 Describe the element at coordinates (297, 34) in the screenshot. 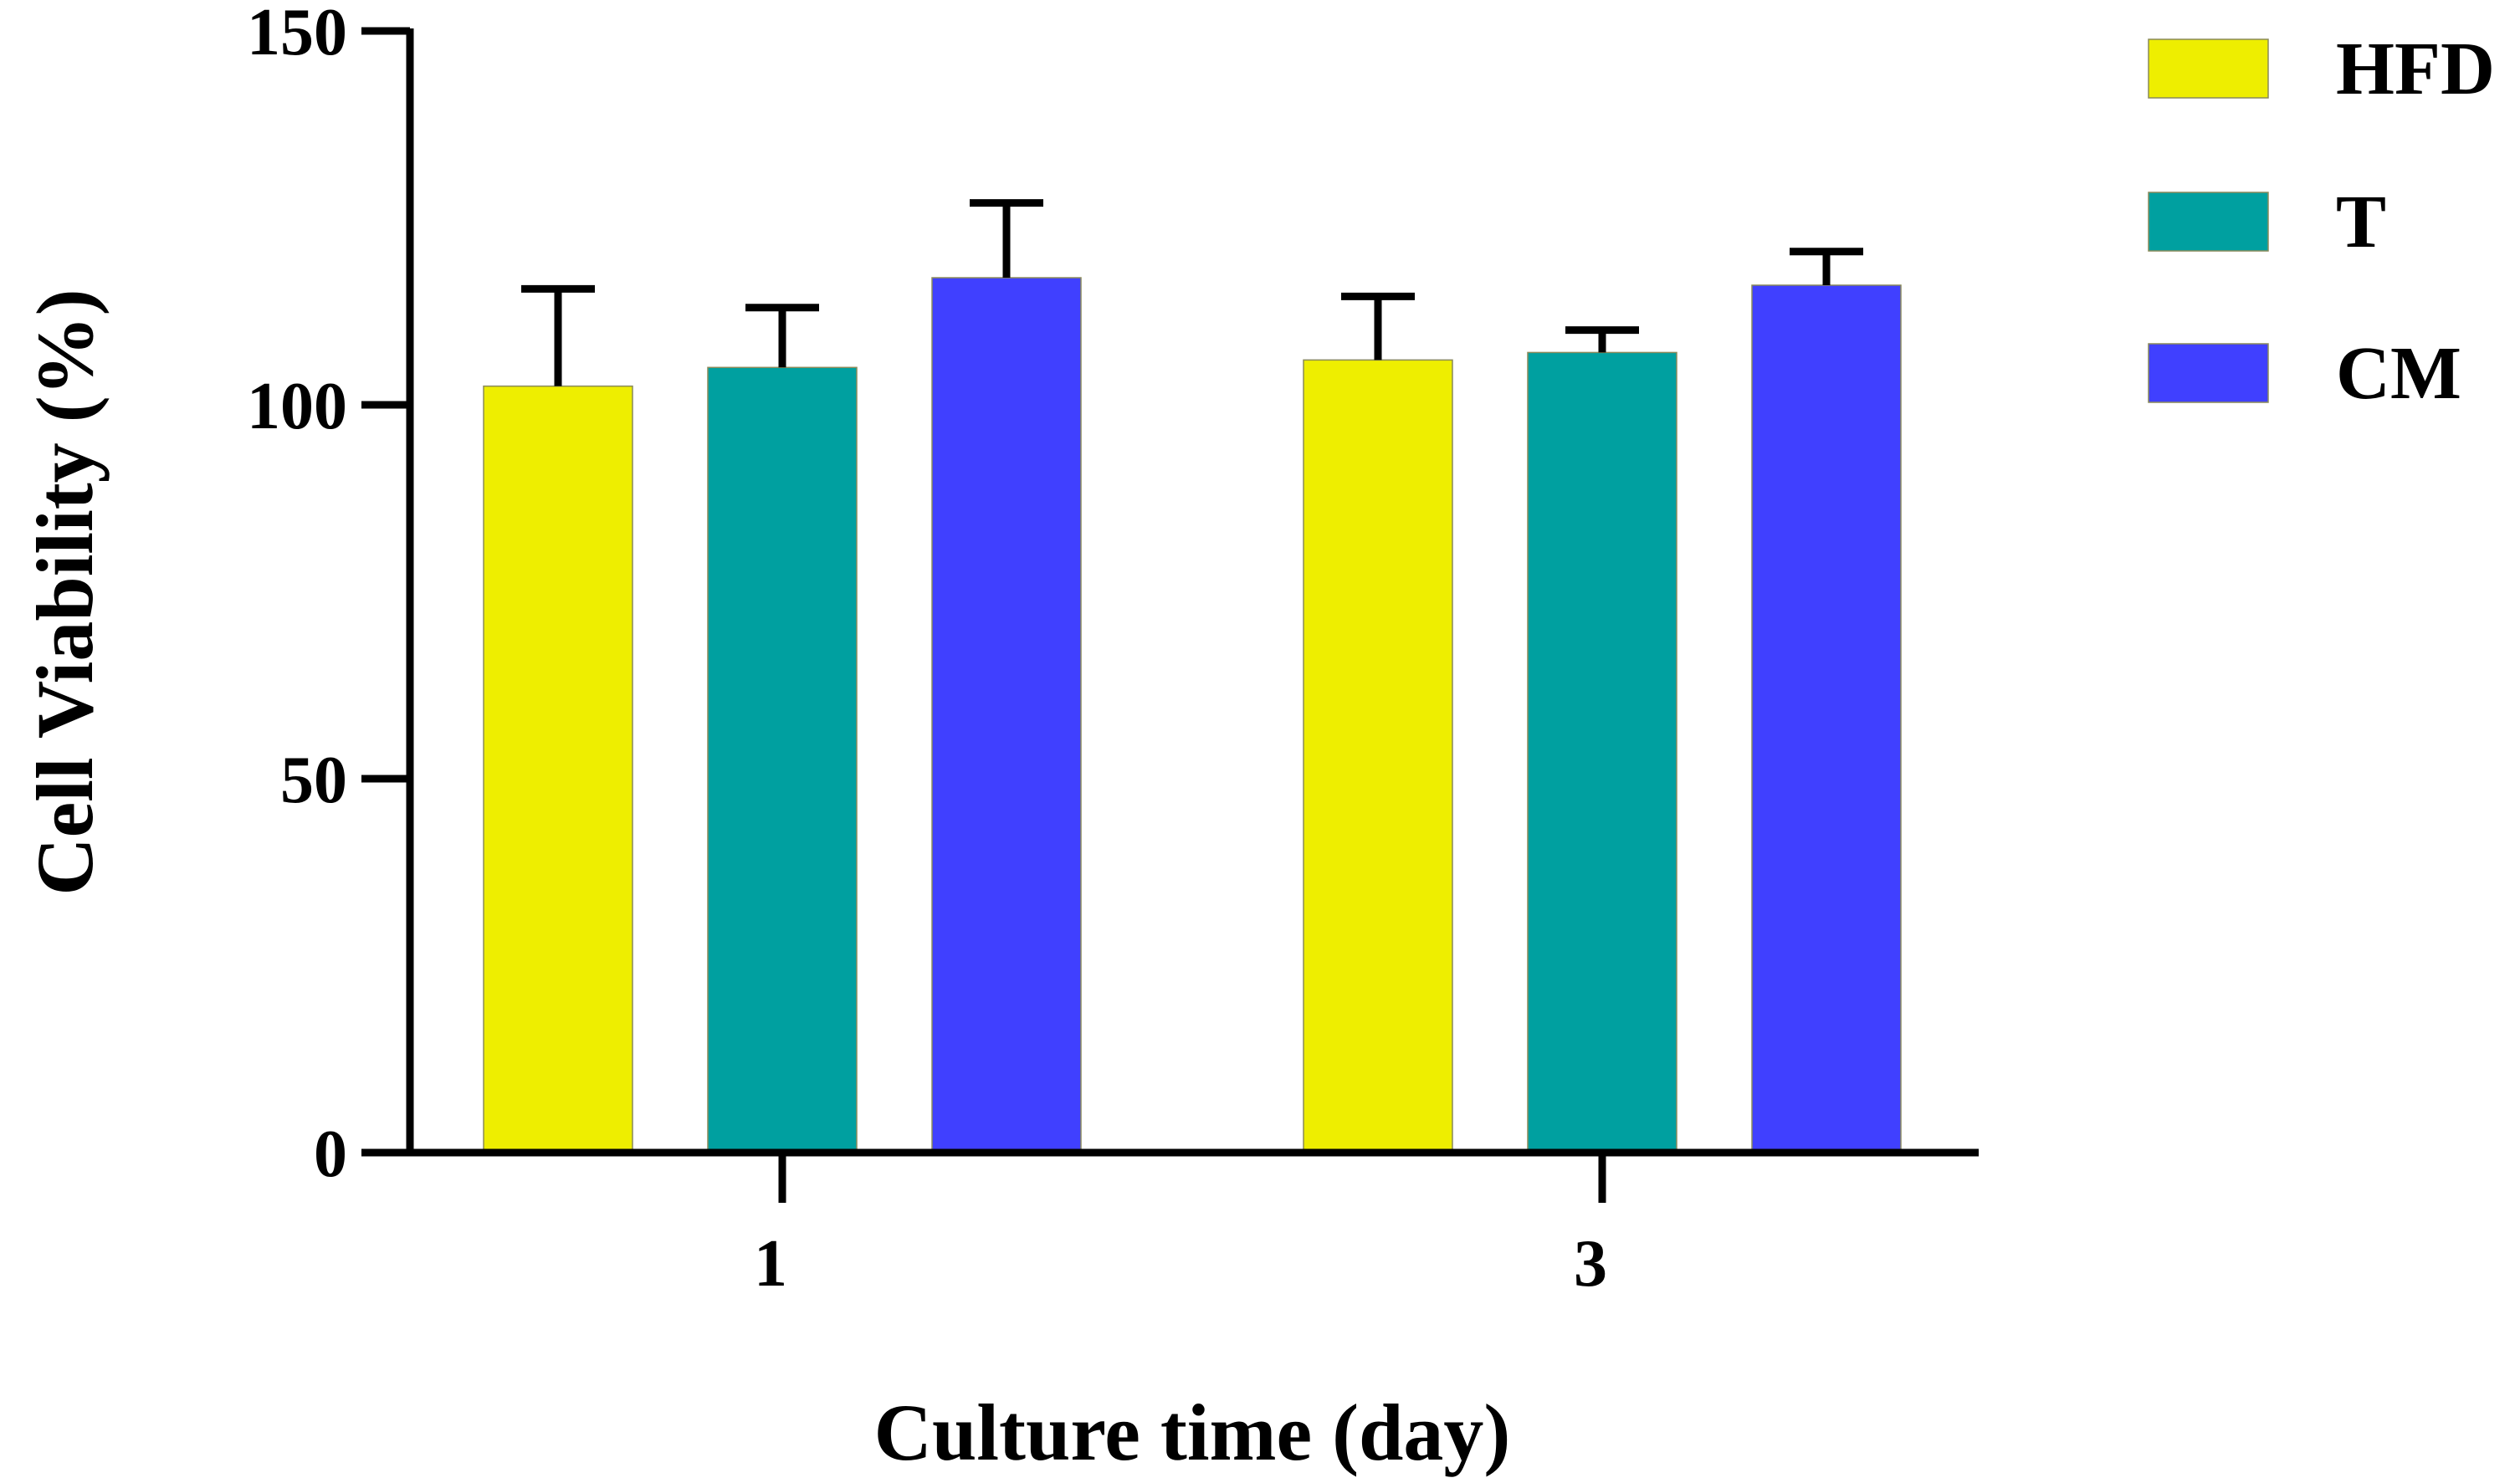

I see `y-tick-label: 150` at that location.